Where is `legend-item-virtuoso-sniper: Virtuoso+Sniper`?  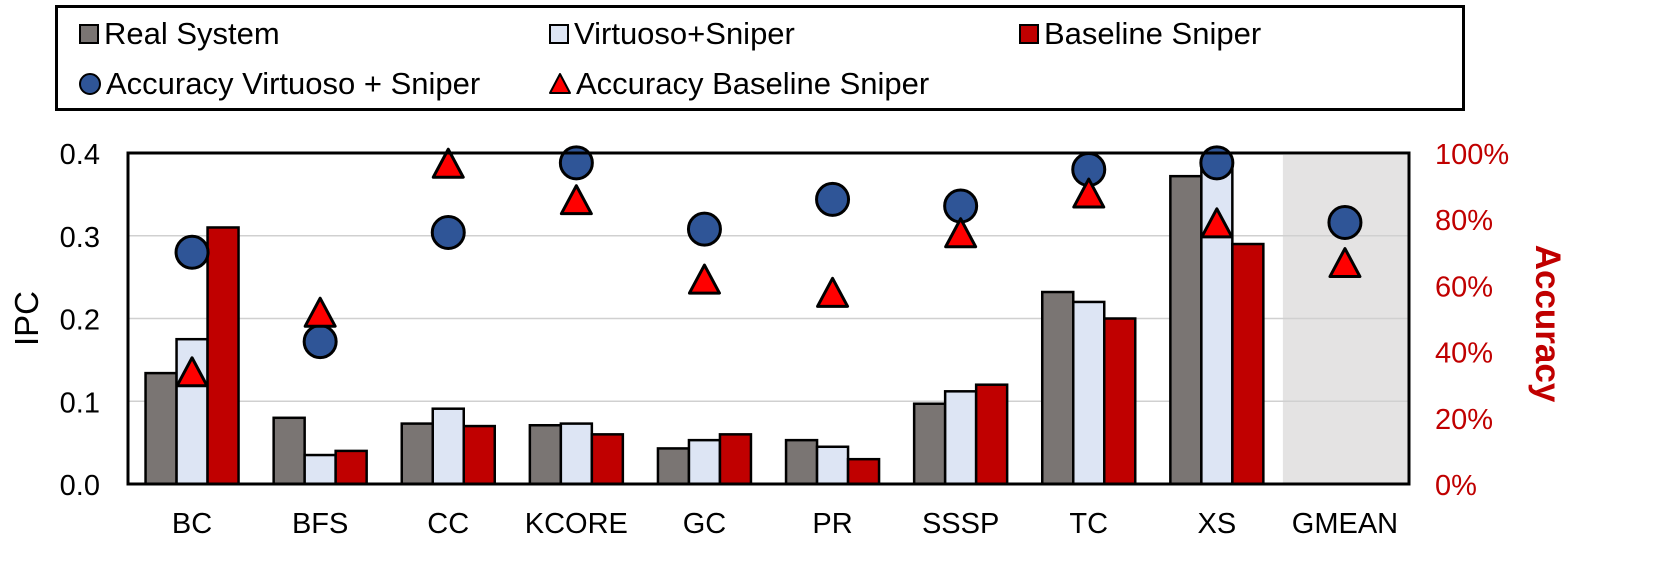 legend-item-virtuoso-sniper: Virtuoso+Sniper is located at coordinates (671, 34).